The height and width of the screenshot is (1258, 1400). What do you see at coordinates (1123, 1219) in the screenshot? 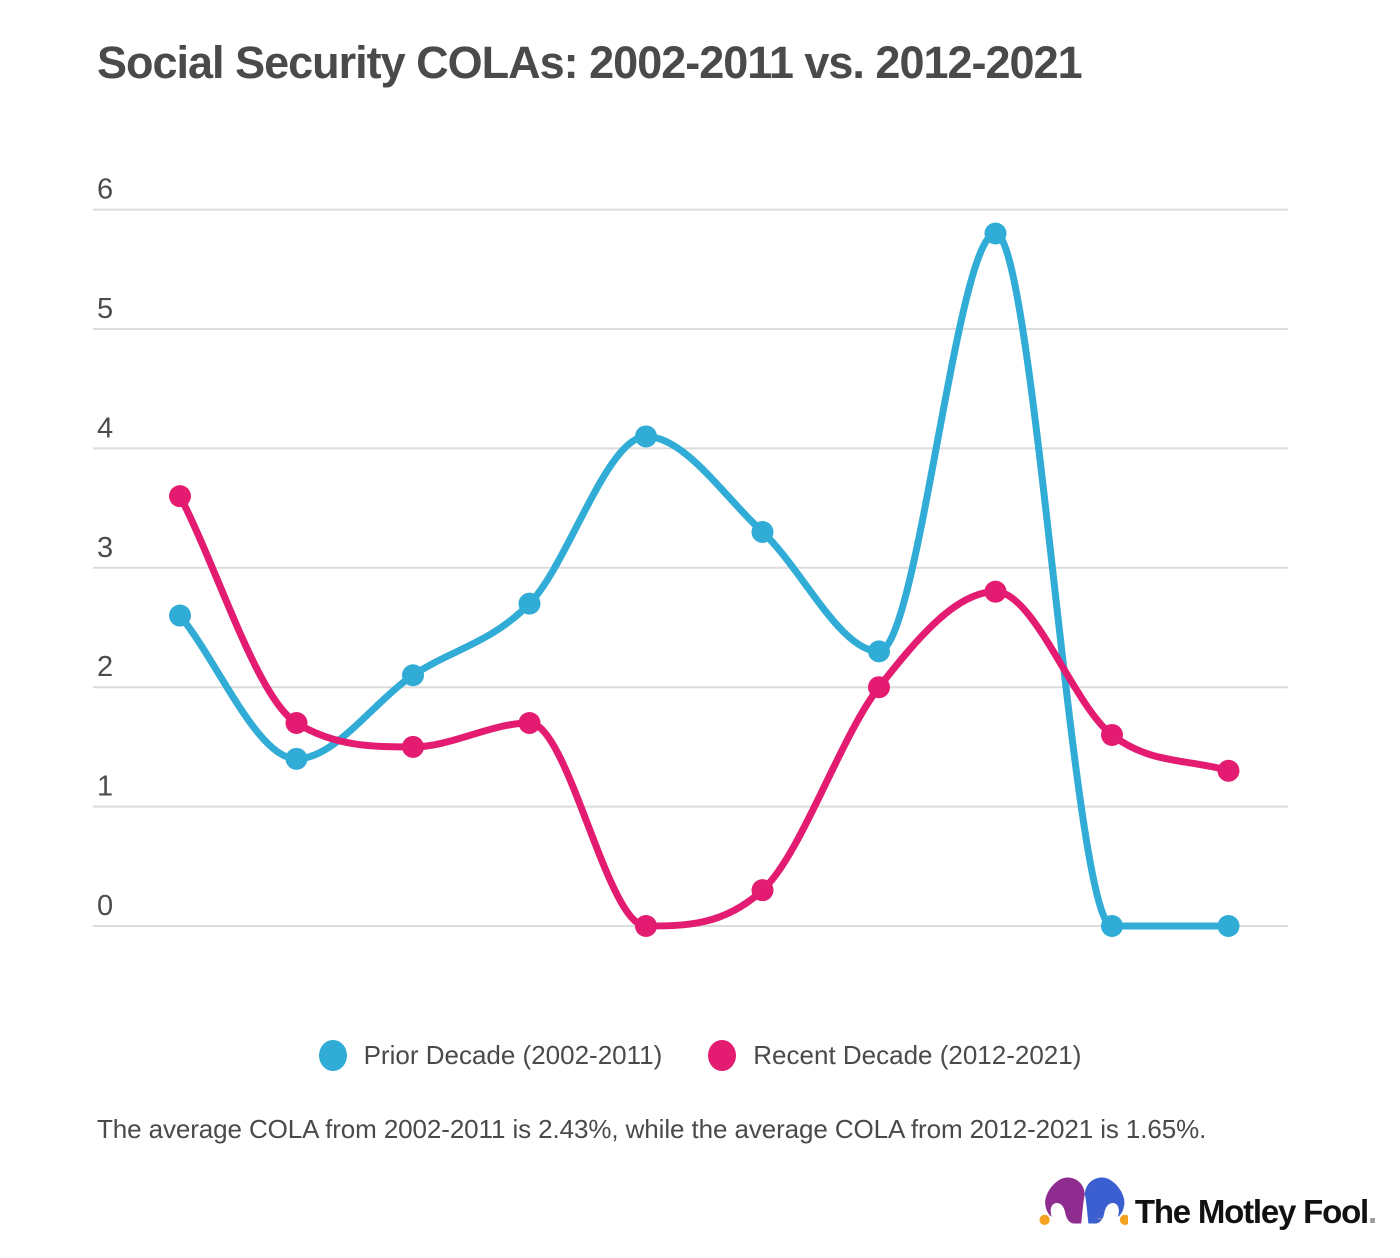
I see `hat-ball-right` at bounding box center [1123, 1219].